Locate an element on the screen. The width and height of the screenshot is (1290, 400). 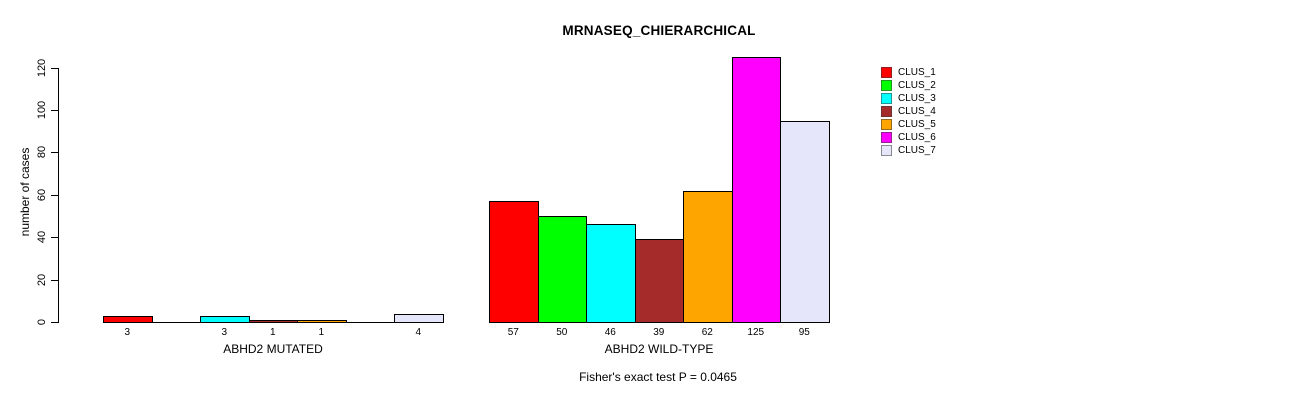
fisher-test-annotation: Fisher's exact test P = 0.0465 is located at coordinates (658, 377).